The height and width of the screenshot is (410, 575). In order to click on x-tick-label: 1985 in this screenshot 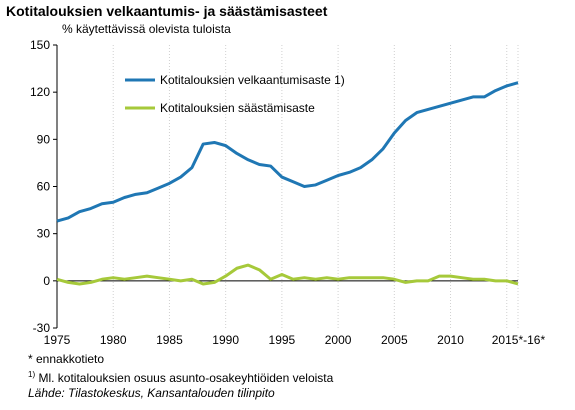, I will do `click(169, 340)`.